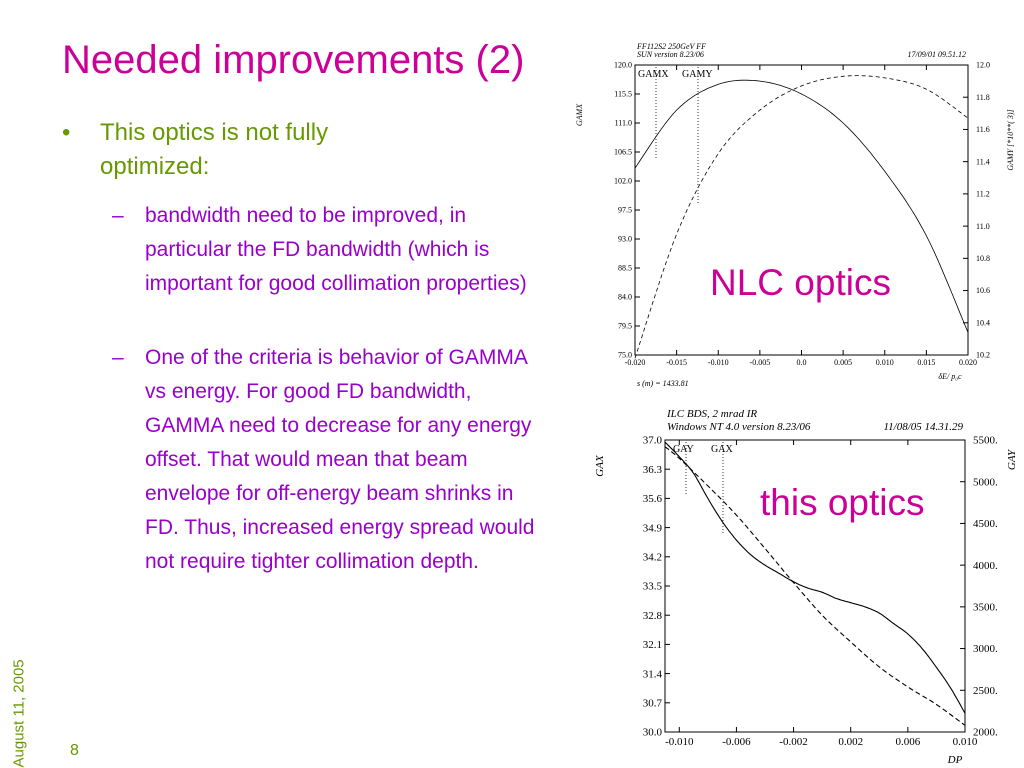  I want to click on left-tick-label: 33.5, so click(653, 587).